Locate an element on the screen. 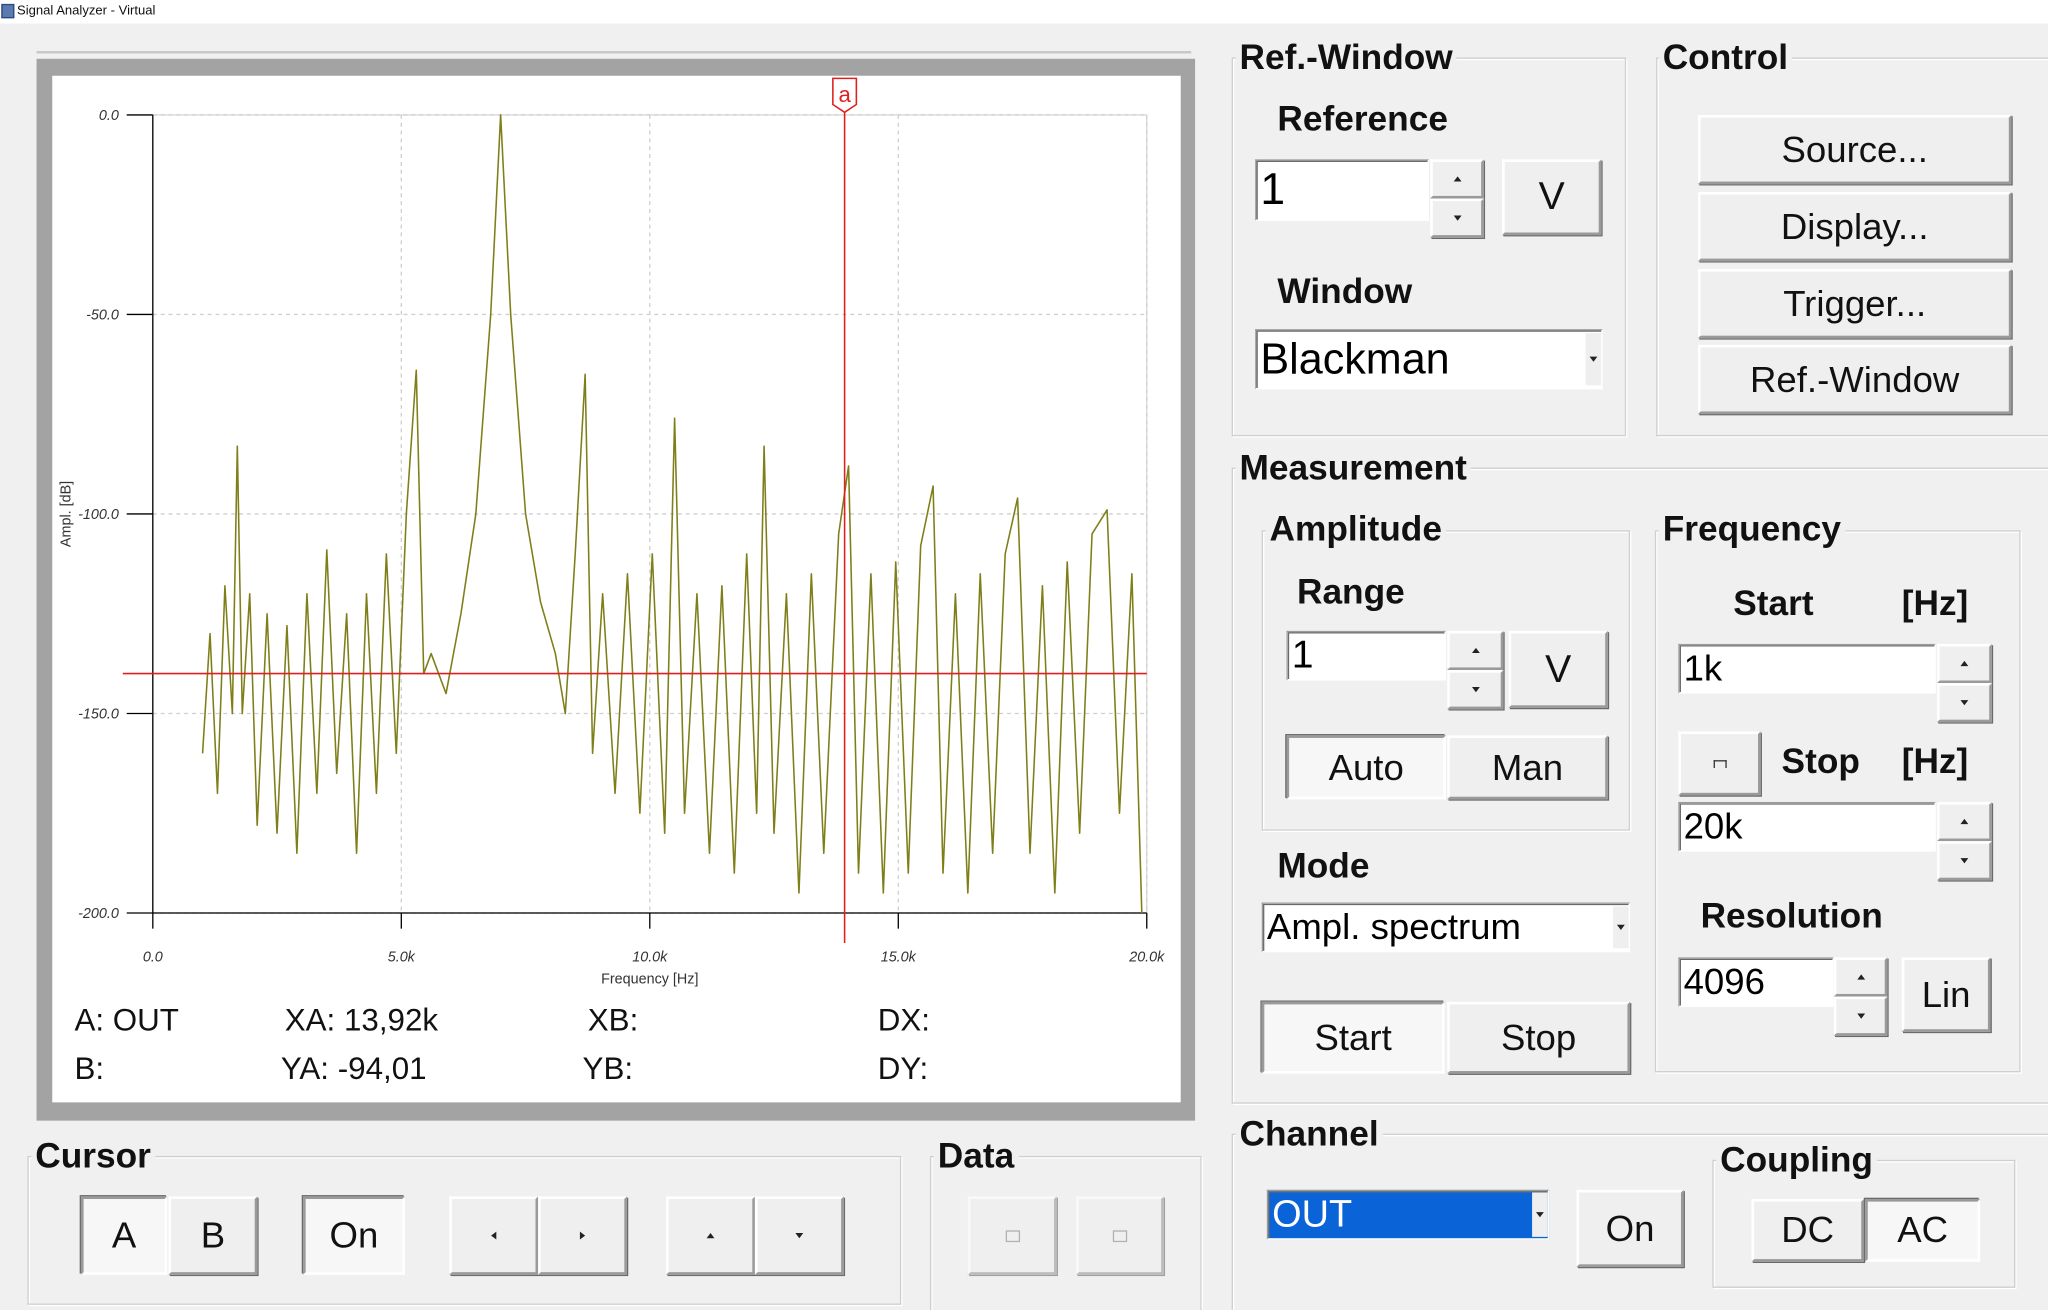 This screenshot has width=2048, height=1310. readout-b: B: is located at coordinates (89, 1069).